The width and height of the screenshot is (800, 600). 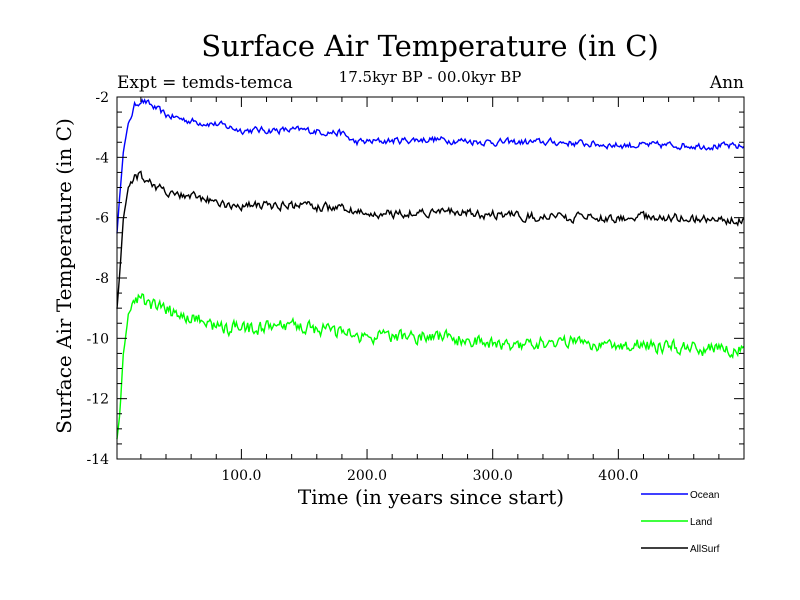 What do you see at coordinates (102, 219) in the screenshot?
I see `y-tick-label: -6` at bounding box center [102, 219].